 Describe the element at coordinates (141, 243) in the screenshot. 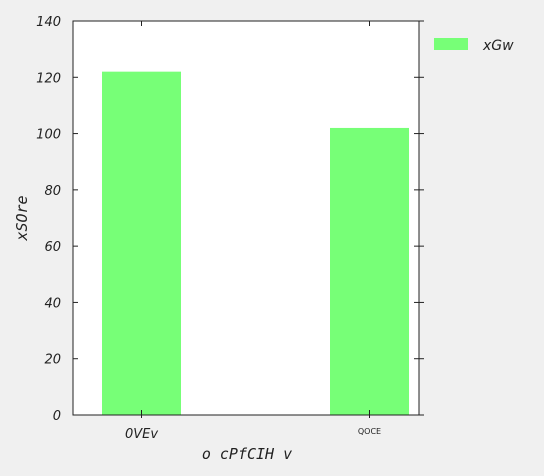

I see `bar-0vev` at that location.